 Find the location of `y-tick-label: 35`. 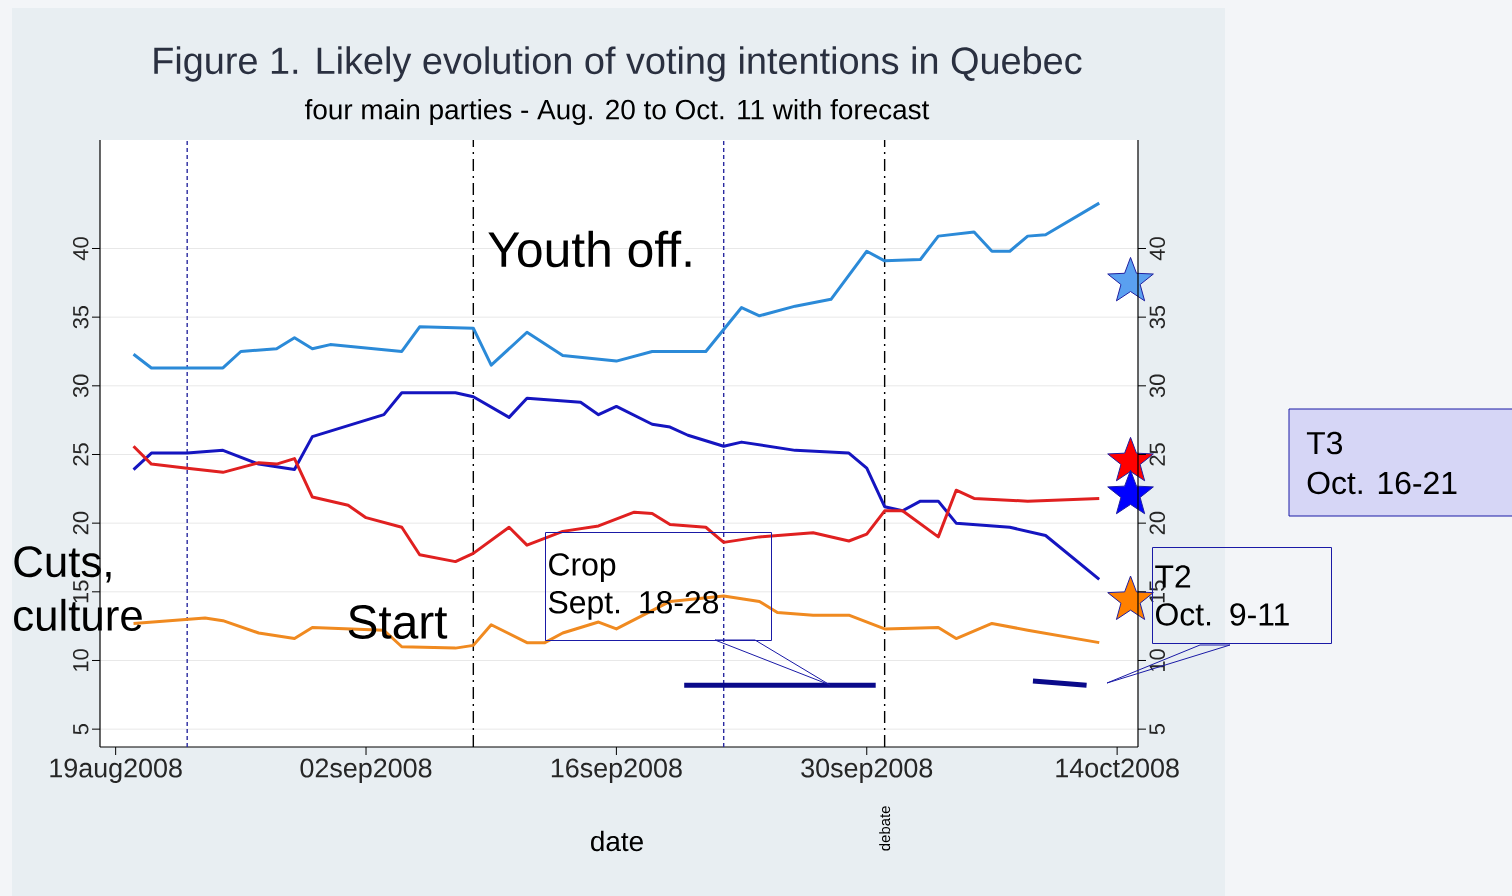

y-tick-label: 35 is located at coordinates (80, 317).